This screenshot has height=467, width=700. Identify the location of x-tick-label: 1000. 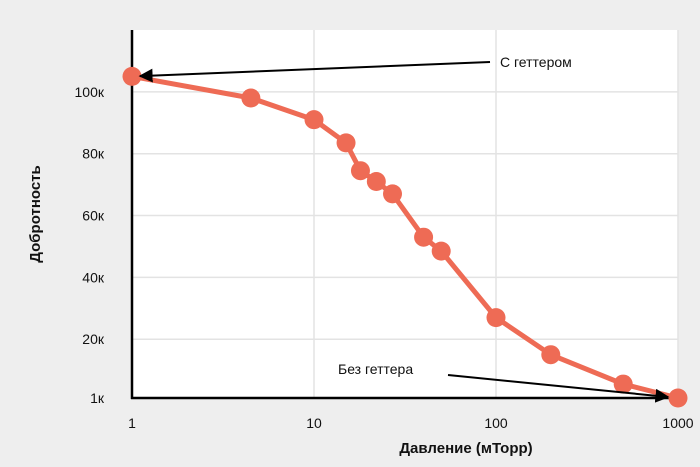
(677, 423).